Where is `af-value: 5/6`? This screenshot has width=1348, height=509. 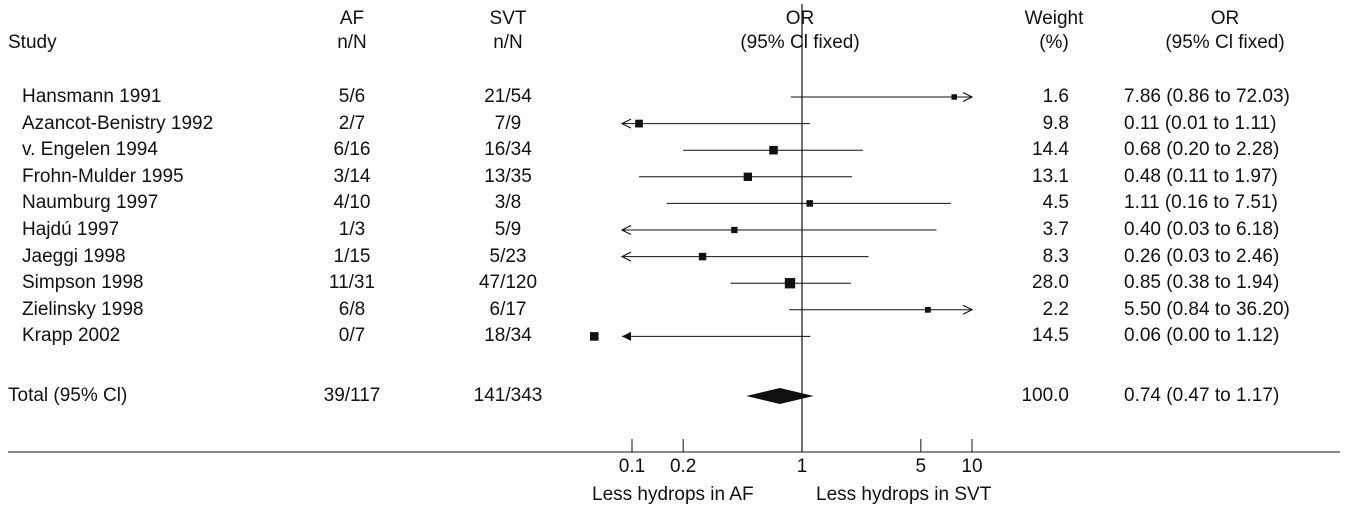 af-value: 5/6 is located at coordinates (352, 96).